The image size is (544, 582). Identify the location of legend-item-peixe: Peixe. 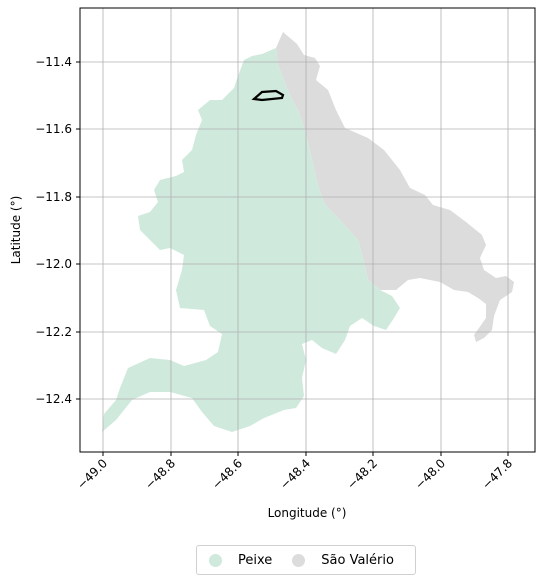
(240, 560).